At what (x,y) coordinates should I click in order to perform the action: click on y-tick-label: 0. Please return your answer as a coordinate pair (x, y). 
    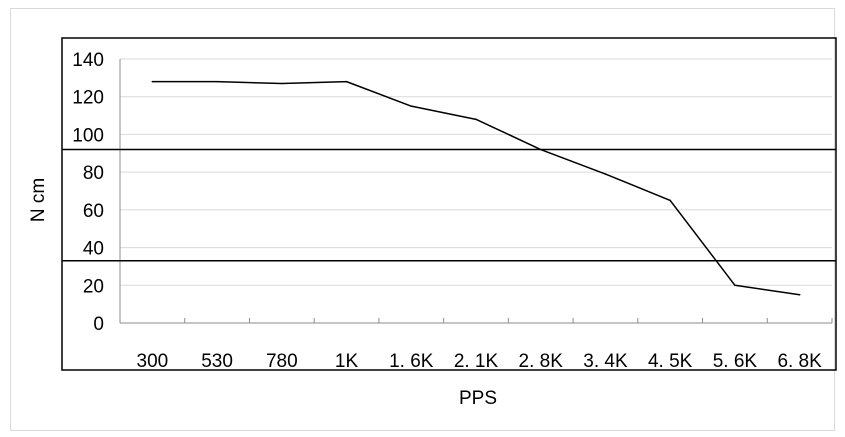
    Looking at the image, I should click on (98, 324).